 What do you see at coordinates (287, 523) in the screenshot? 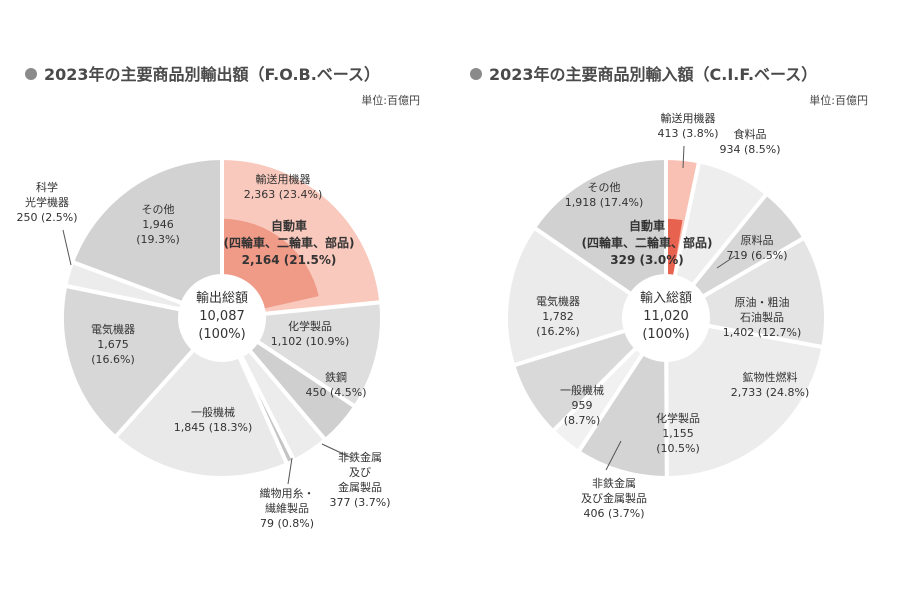
I see `slice-label-line: 79 (0.8%)` at bounding box center [287, 523].